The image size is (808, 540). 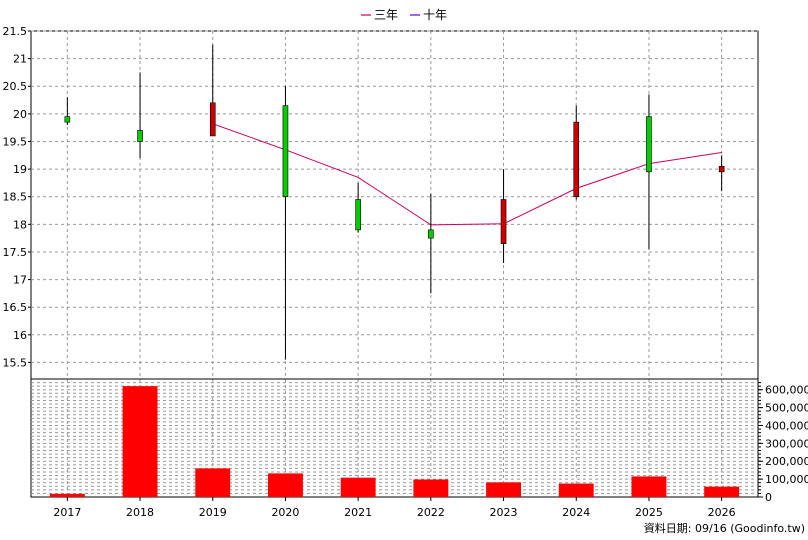 What do you see at coordinates (786, 479) in the screenshot?
I see `volume-tick-label: 100,000` at bounding box center [786, 479].